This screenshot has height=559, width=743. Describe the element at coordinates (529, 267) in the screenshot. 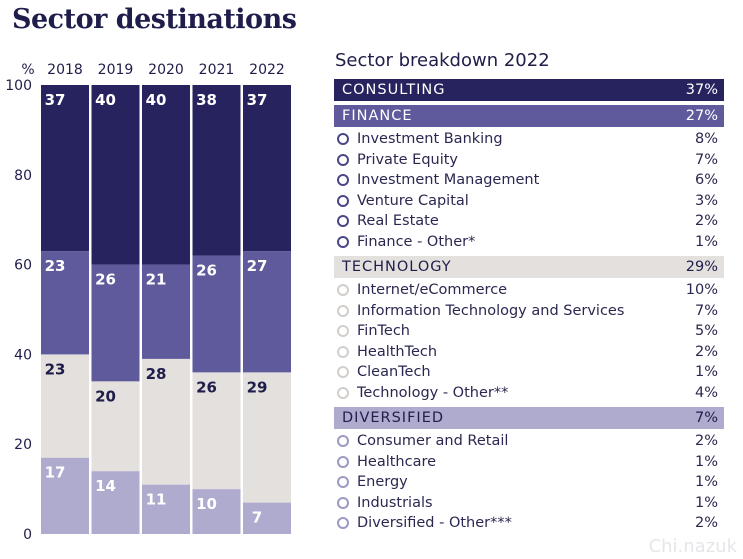

I see `sector-header: TECHNOLOGY 29%` at that location.